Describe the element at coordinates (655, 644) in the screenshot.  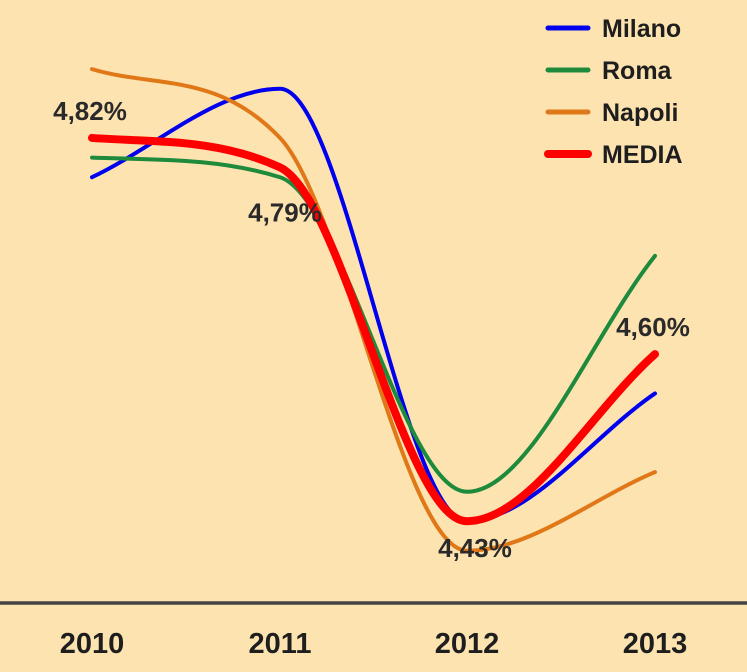
I see `x-tick-label: 2013` at that location.